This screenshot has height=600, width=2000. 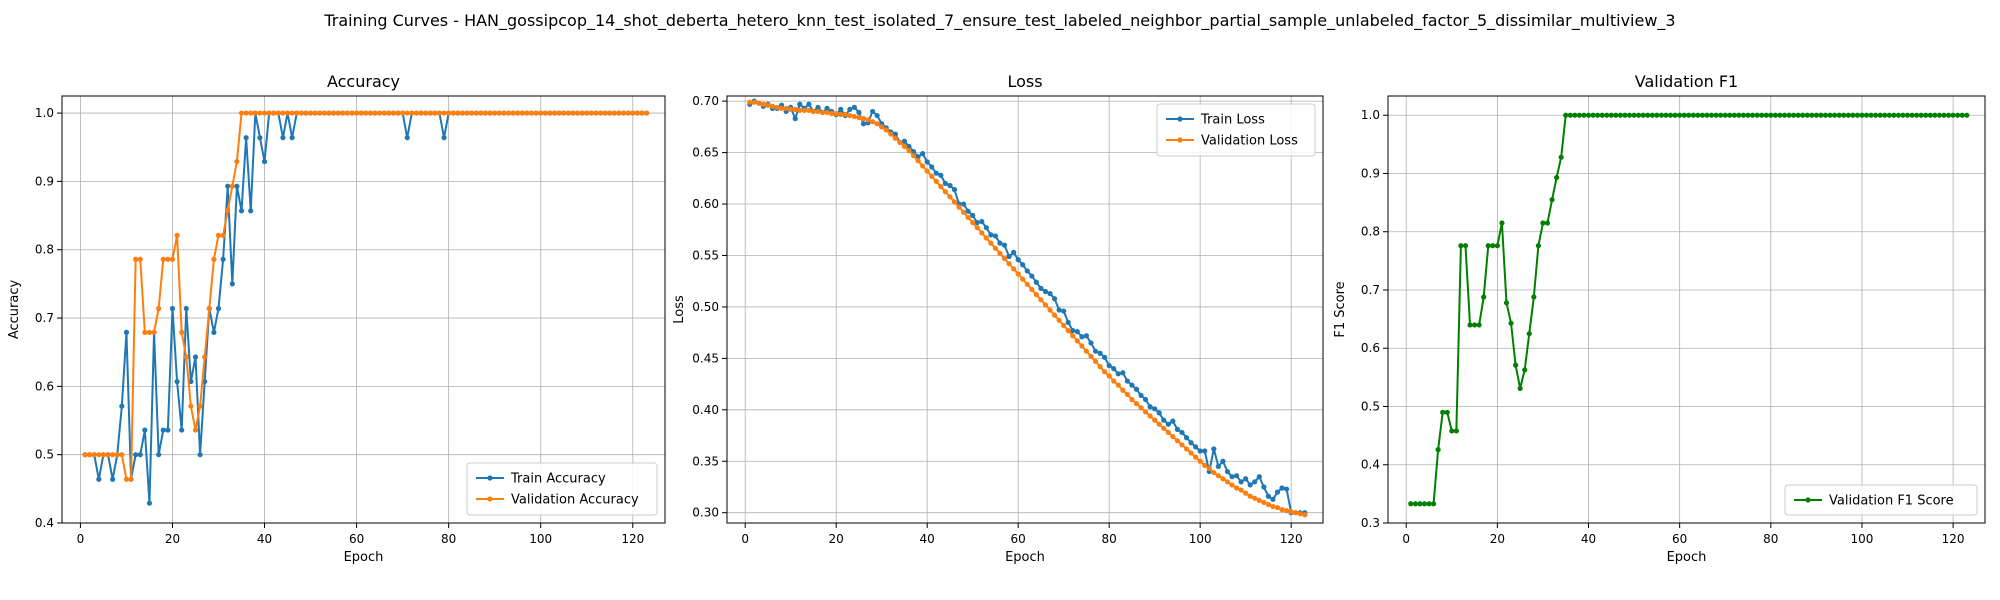 I want to click on validation-f1-y-tick-label: 0.3, so click(x=1370, y=523).